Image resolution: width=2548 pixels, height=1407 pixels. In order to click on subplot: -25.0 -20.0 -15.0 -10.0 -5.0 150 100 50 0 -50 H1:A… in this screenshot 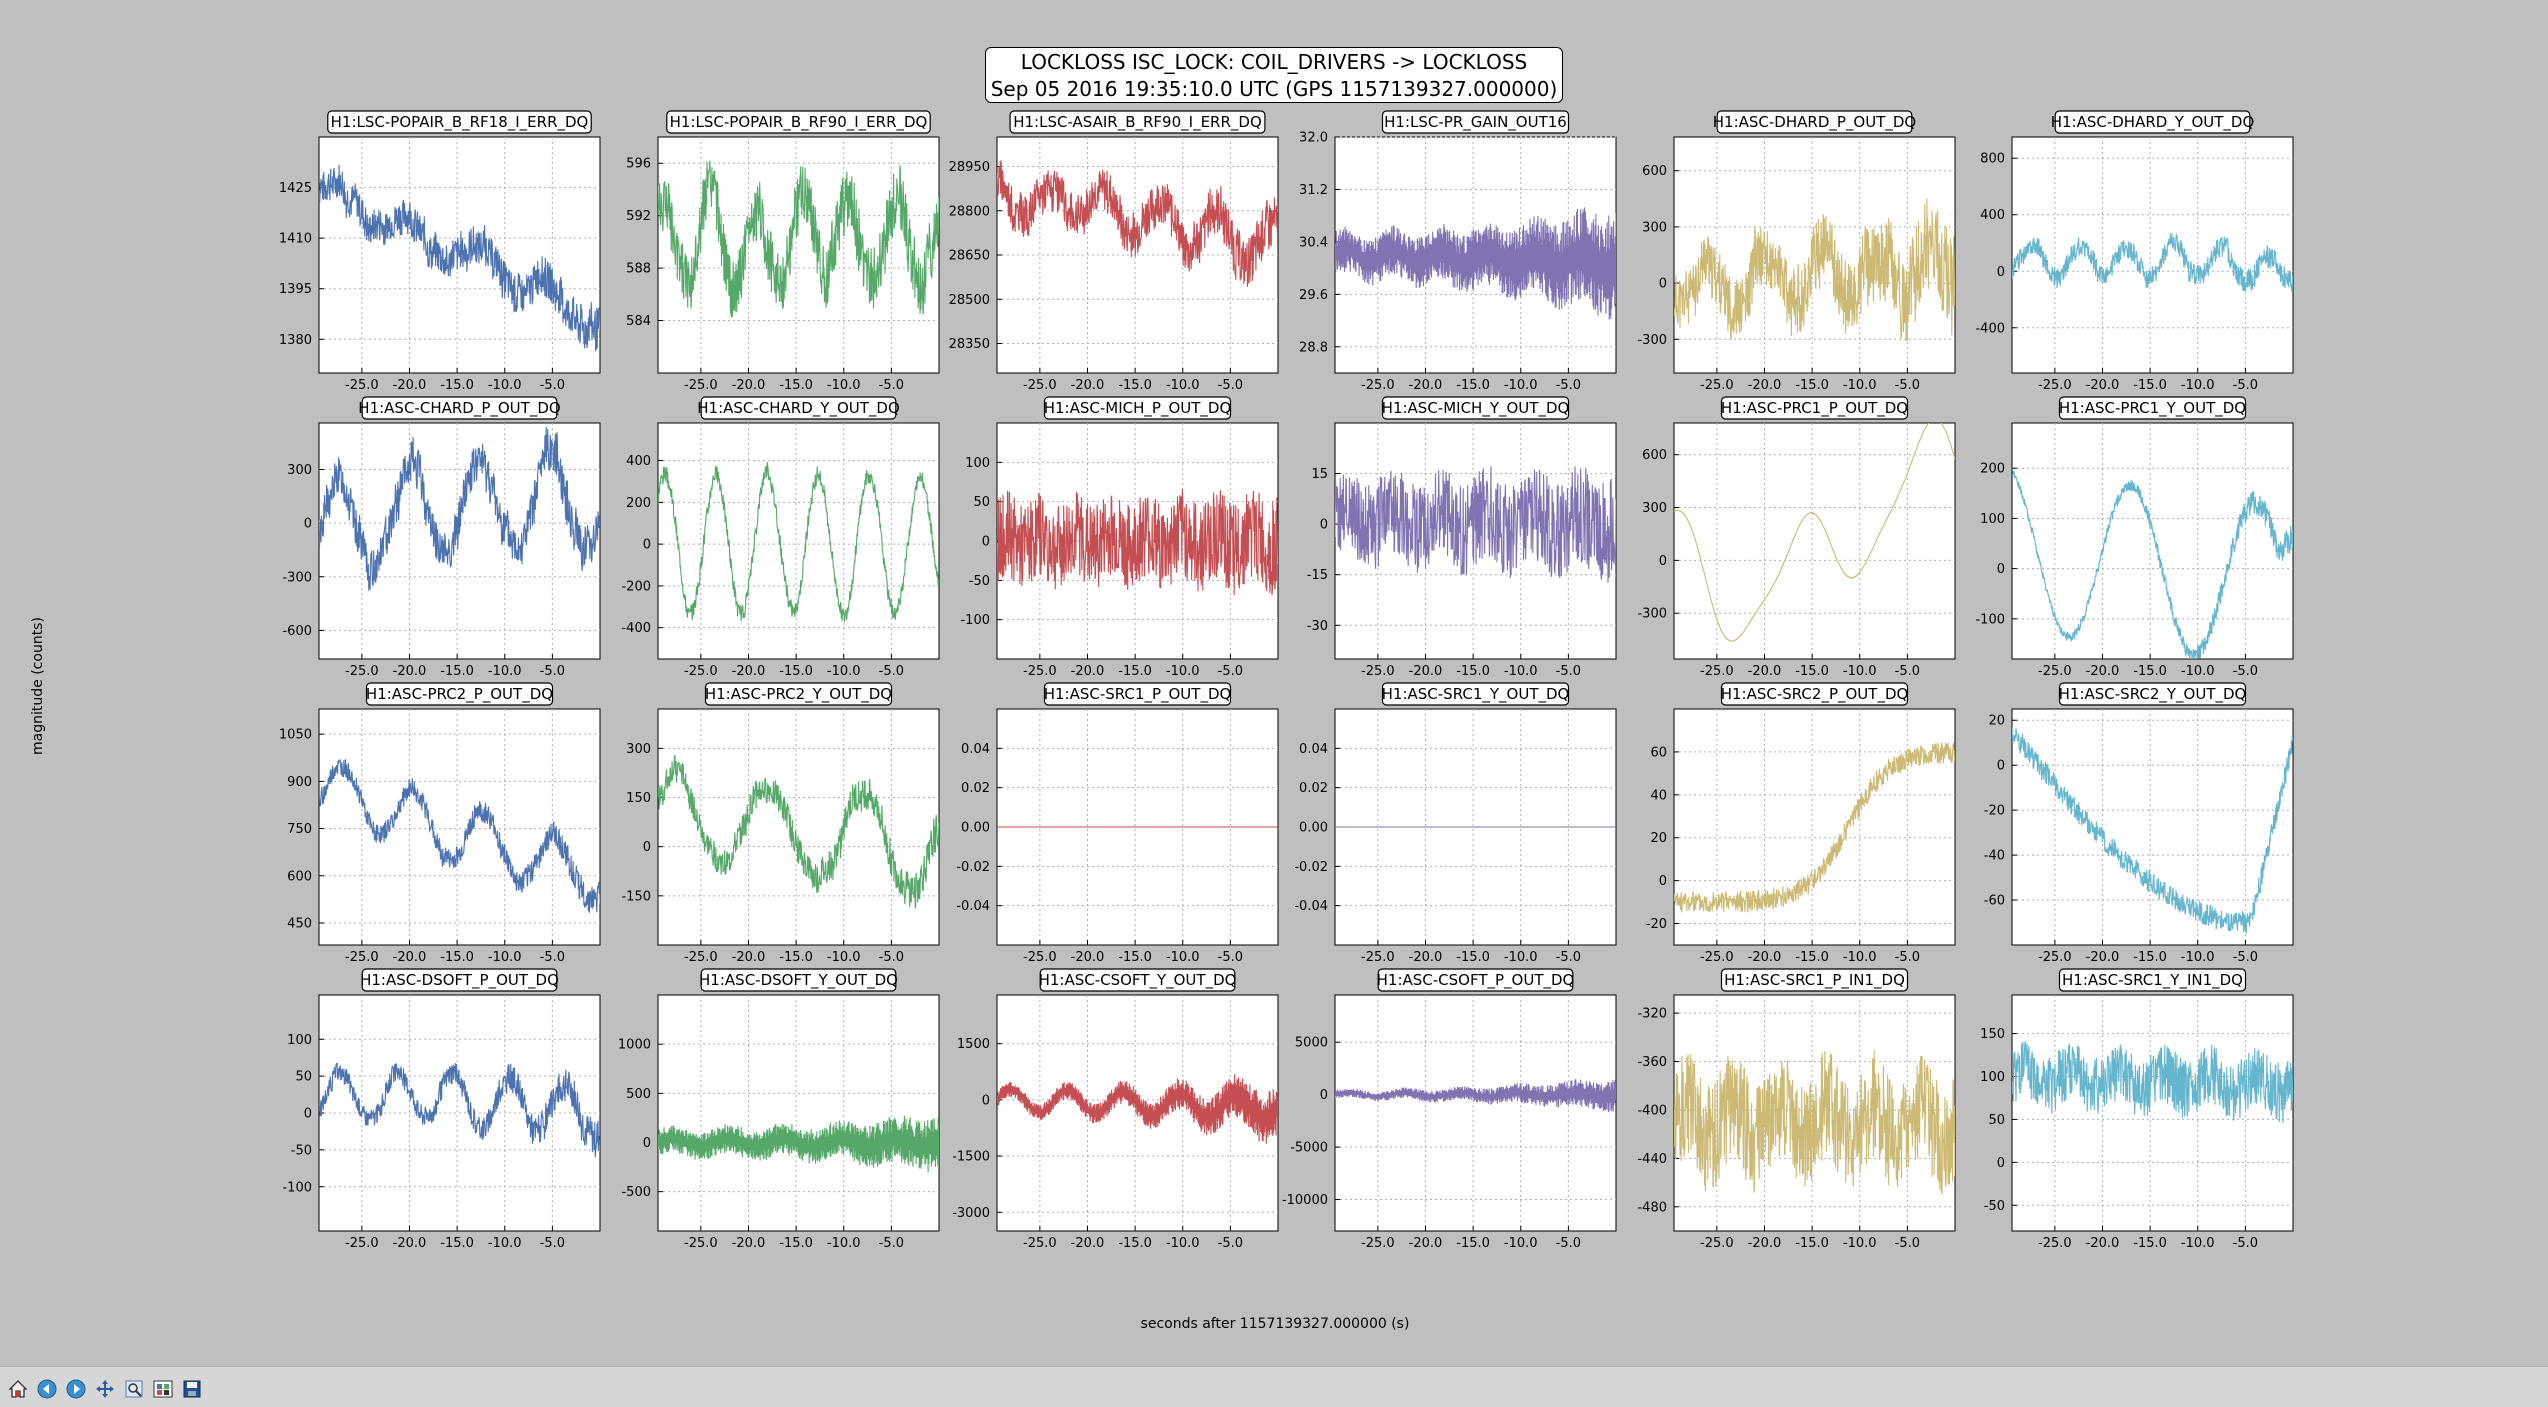, I will do `click(2137, 1109)`.